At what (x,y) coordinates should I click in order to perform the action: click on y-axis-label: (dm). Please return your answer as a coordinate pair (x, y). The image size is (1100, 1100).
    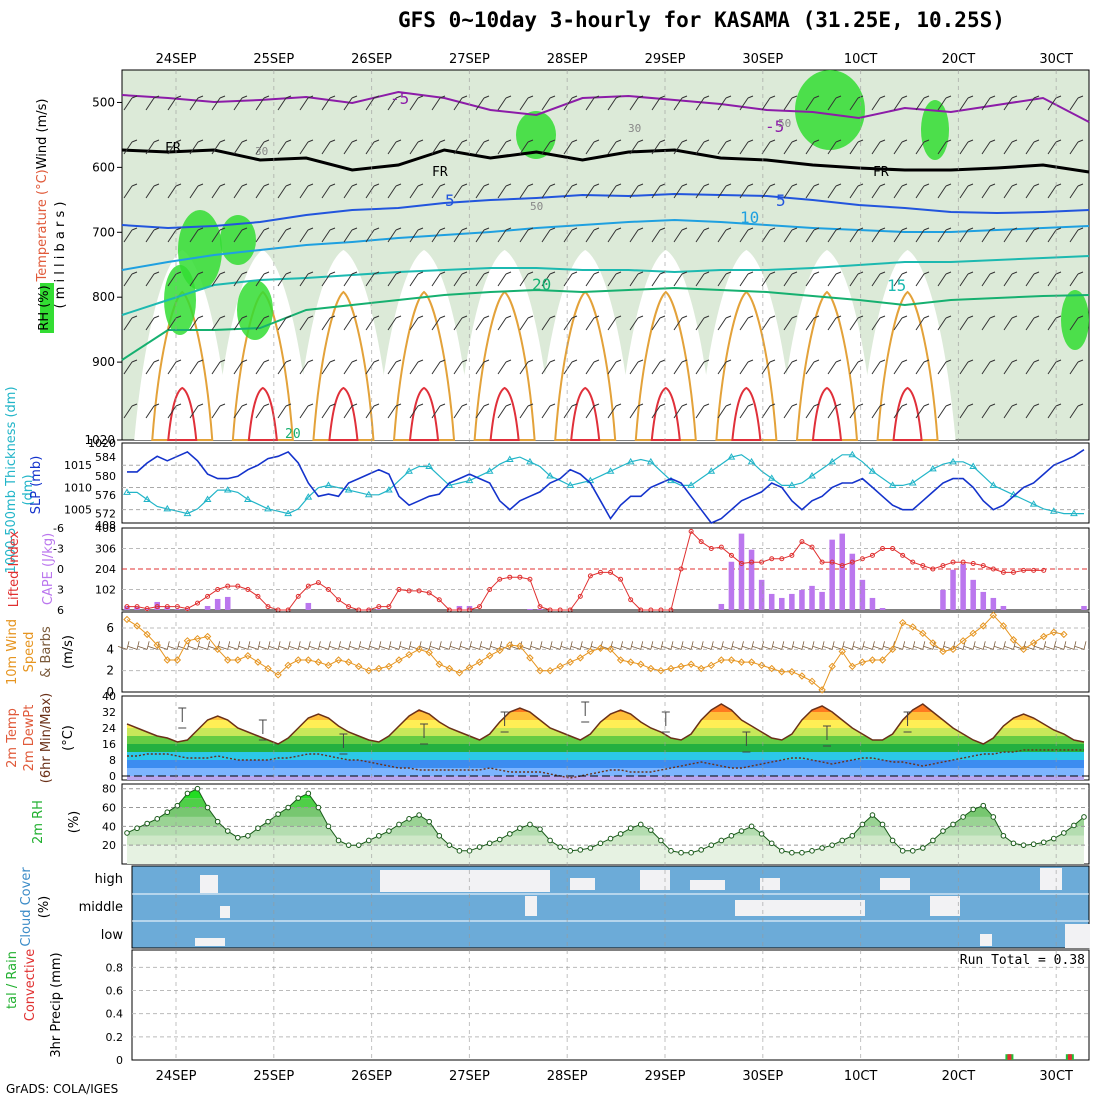
    Looking at the image, I should click on (28, 489).